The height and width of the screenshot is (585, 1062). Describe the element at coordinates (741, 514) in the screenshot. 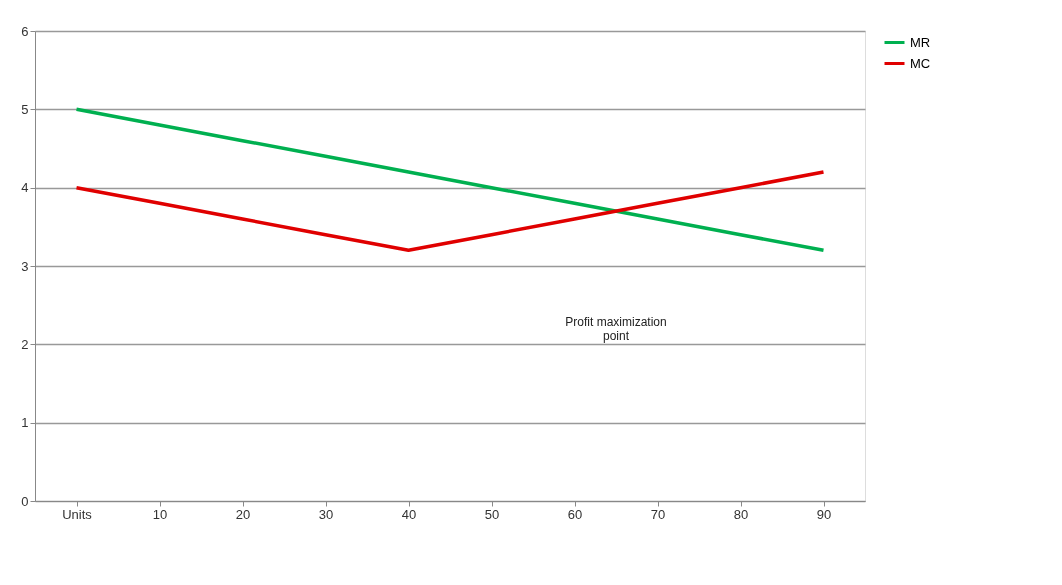

I see `x-tick-label: 80` at that location.